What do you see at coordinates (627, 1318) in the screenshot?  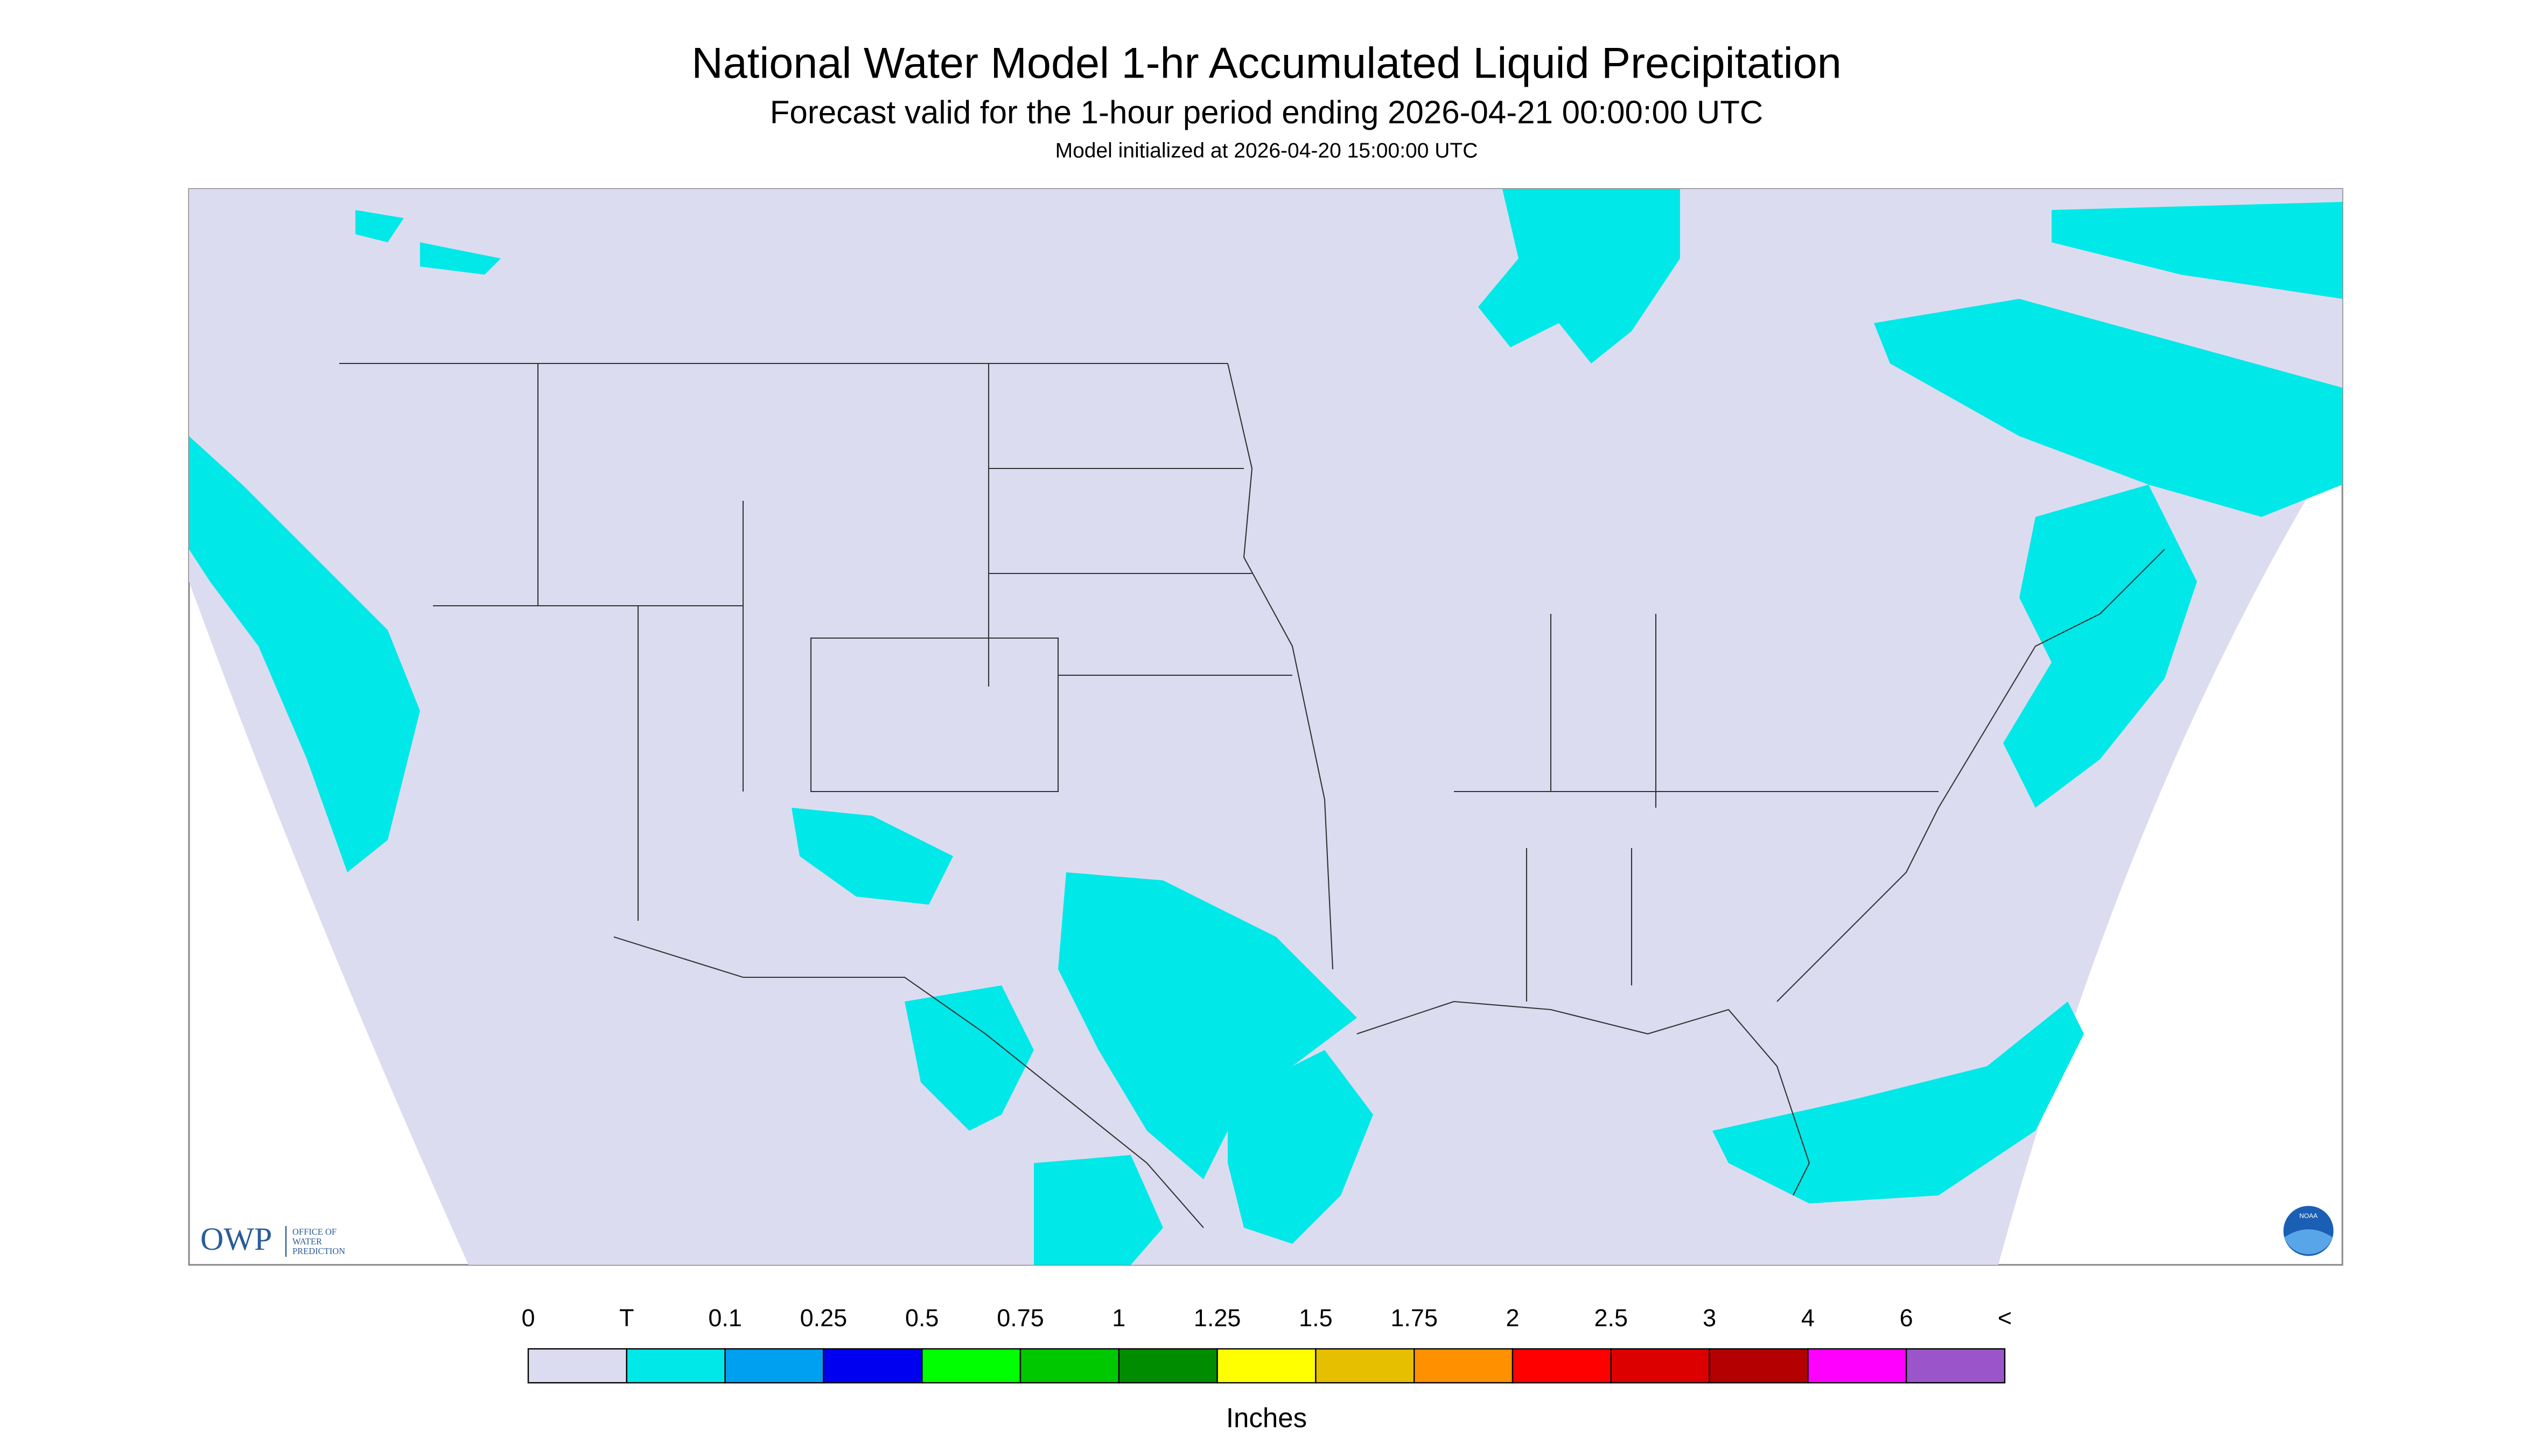 I see `legend-label: T` at bounding box center [627, 1318].